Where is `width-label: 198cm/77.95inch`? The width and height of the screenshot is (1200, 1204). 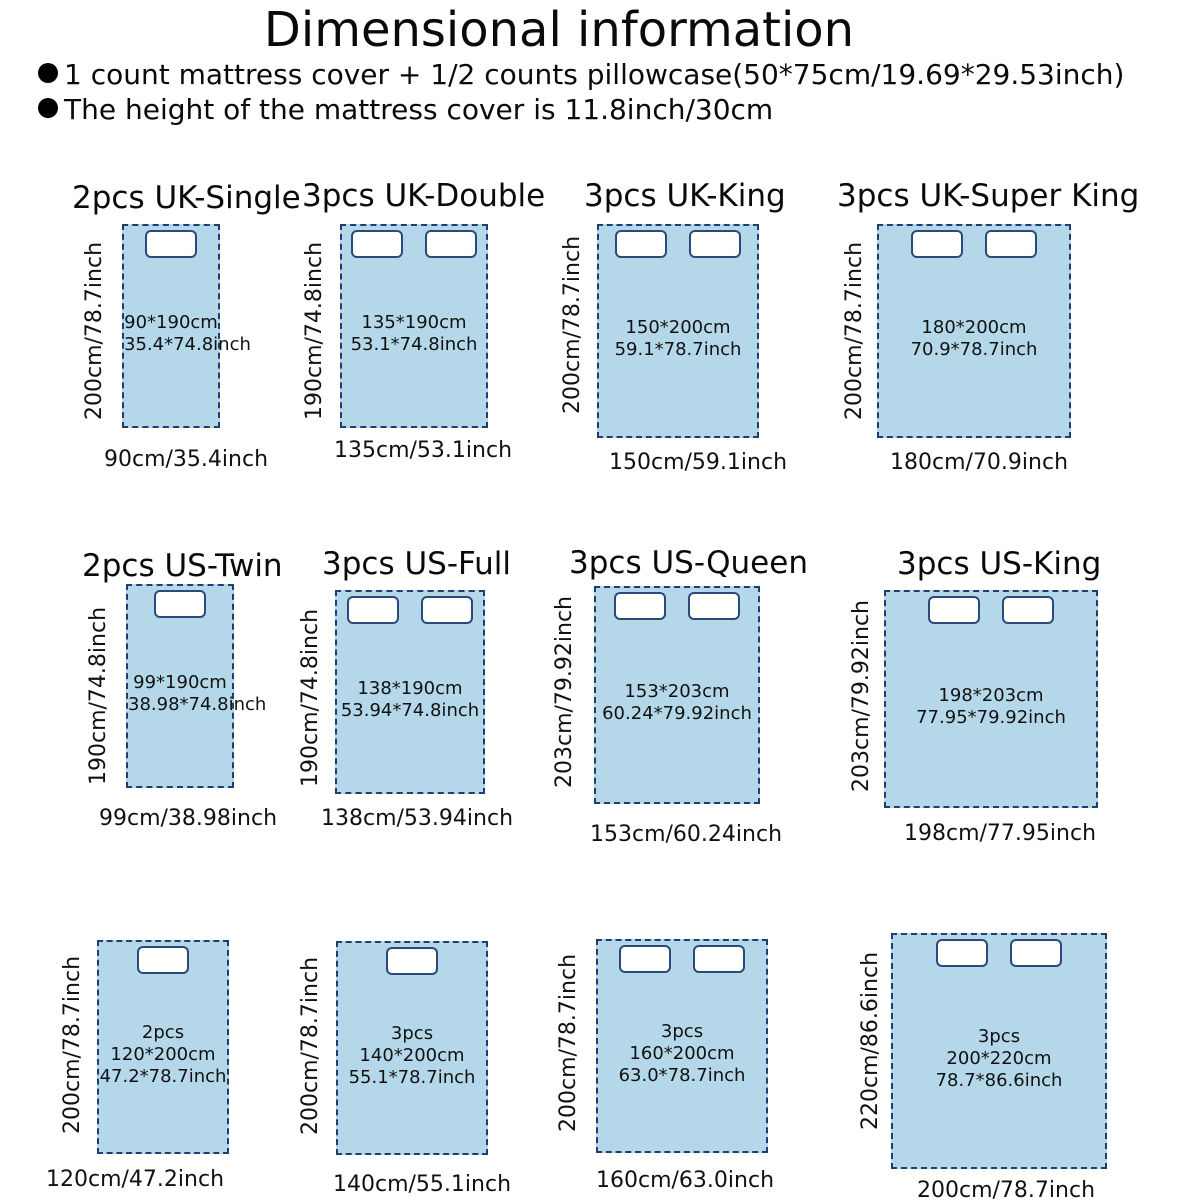
width-label: 198cm/77.95inch is located at coordinates (1000, 833).